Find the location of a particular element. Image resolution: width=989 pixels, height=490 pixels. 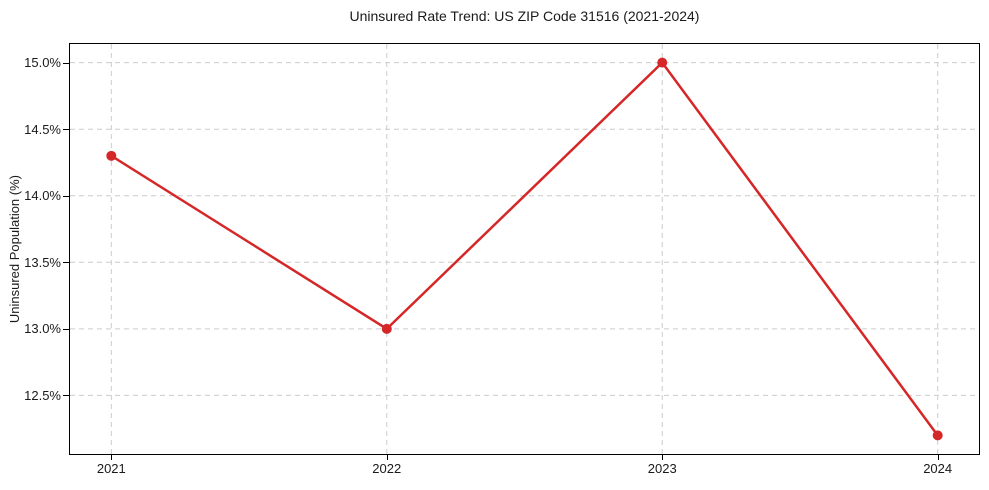

y-tick-label: 14.5% is located at coordinates (42, 129).